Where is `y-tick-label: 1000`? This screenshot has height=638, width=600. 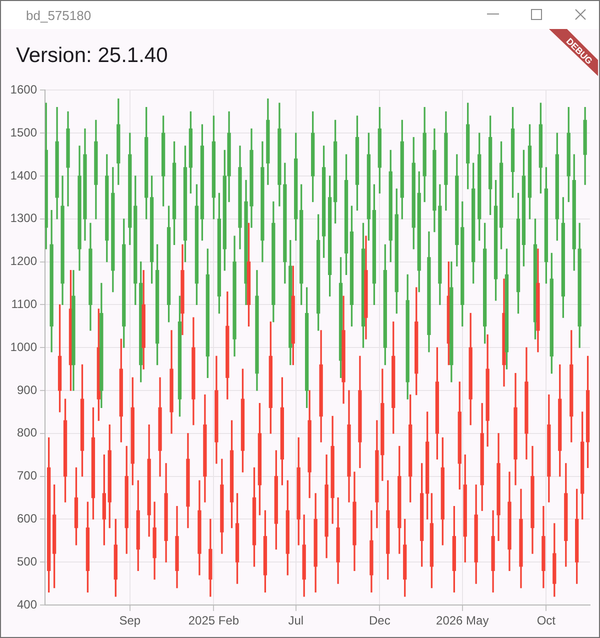
y-tick-label: 1000 is located at coordinates (24, 347).